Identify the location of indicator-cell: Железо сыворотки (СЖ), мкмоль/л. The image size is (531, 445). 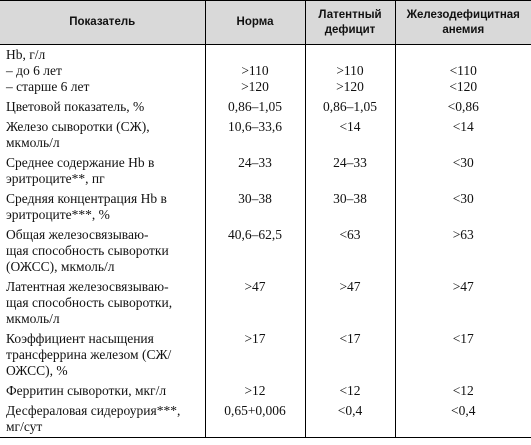
(102, 135).